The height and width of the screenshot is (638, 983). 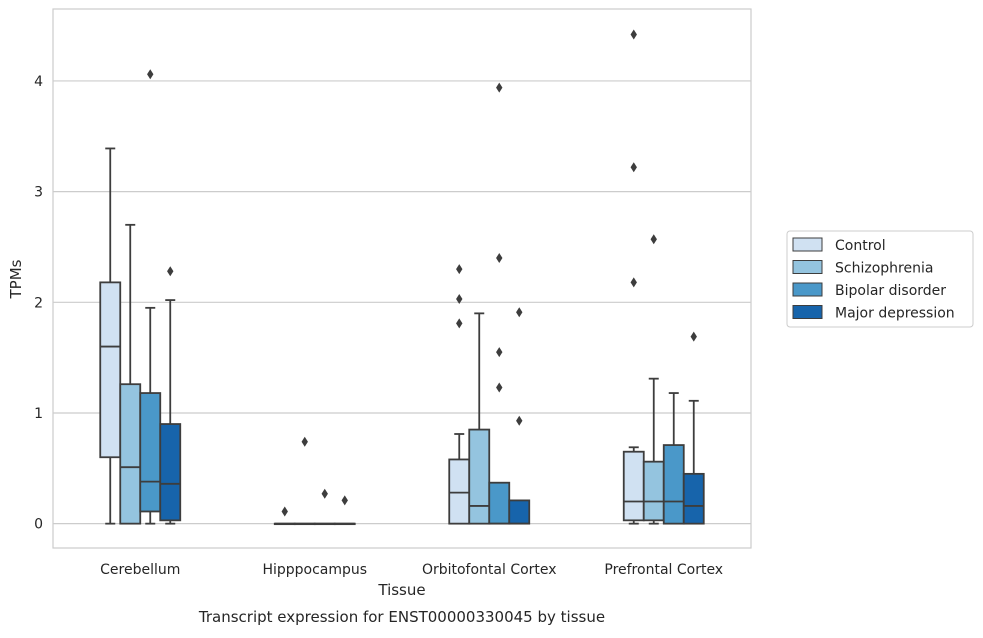 I want to click on y-axis-title: TPMs, so click(x=16, y=279).